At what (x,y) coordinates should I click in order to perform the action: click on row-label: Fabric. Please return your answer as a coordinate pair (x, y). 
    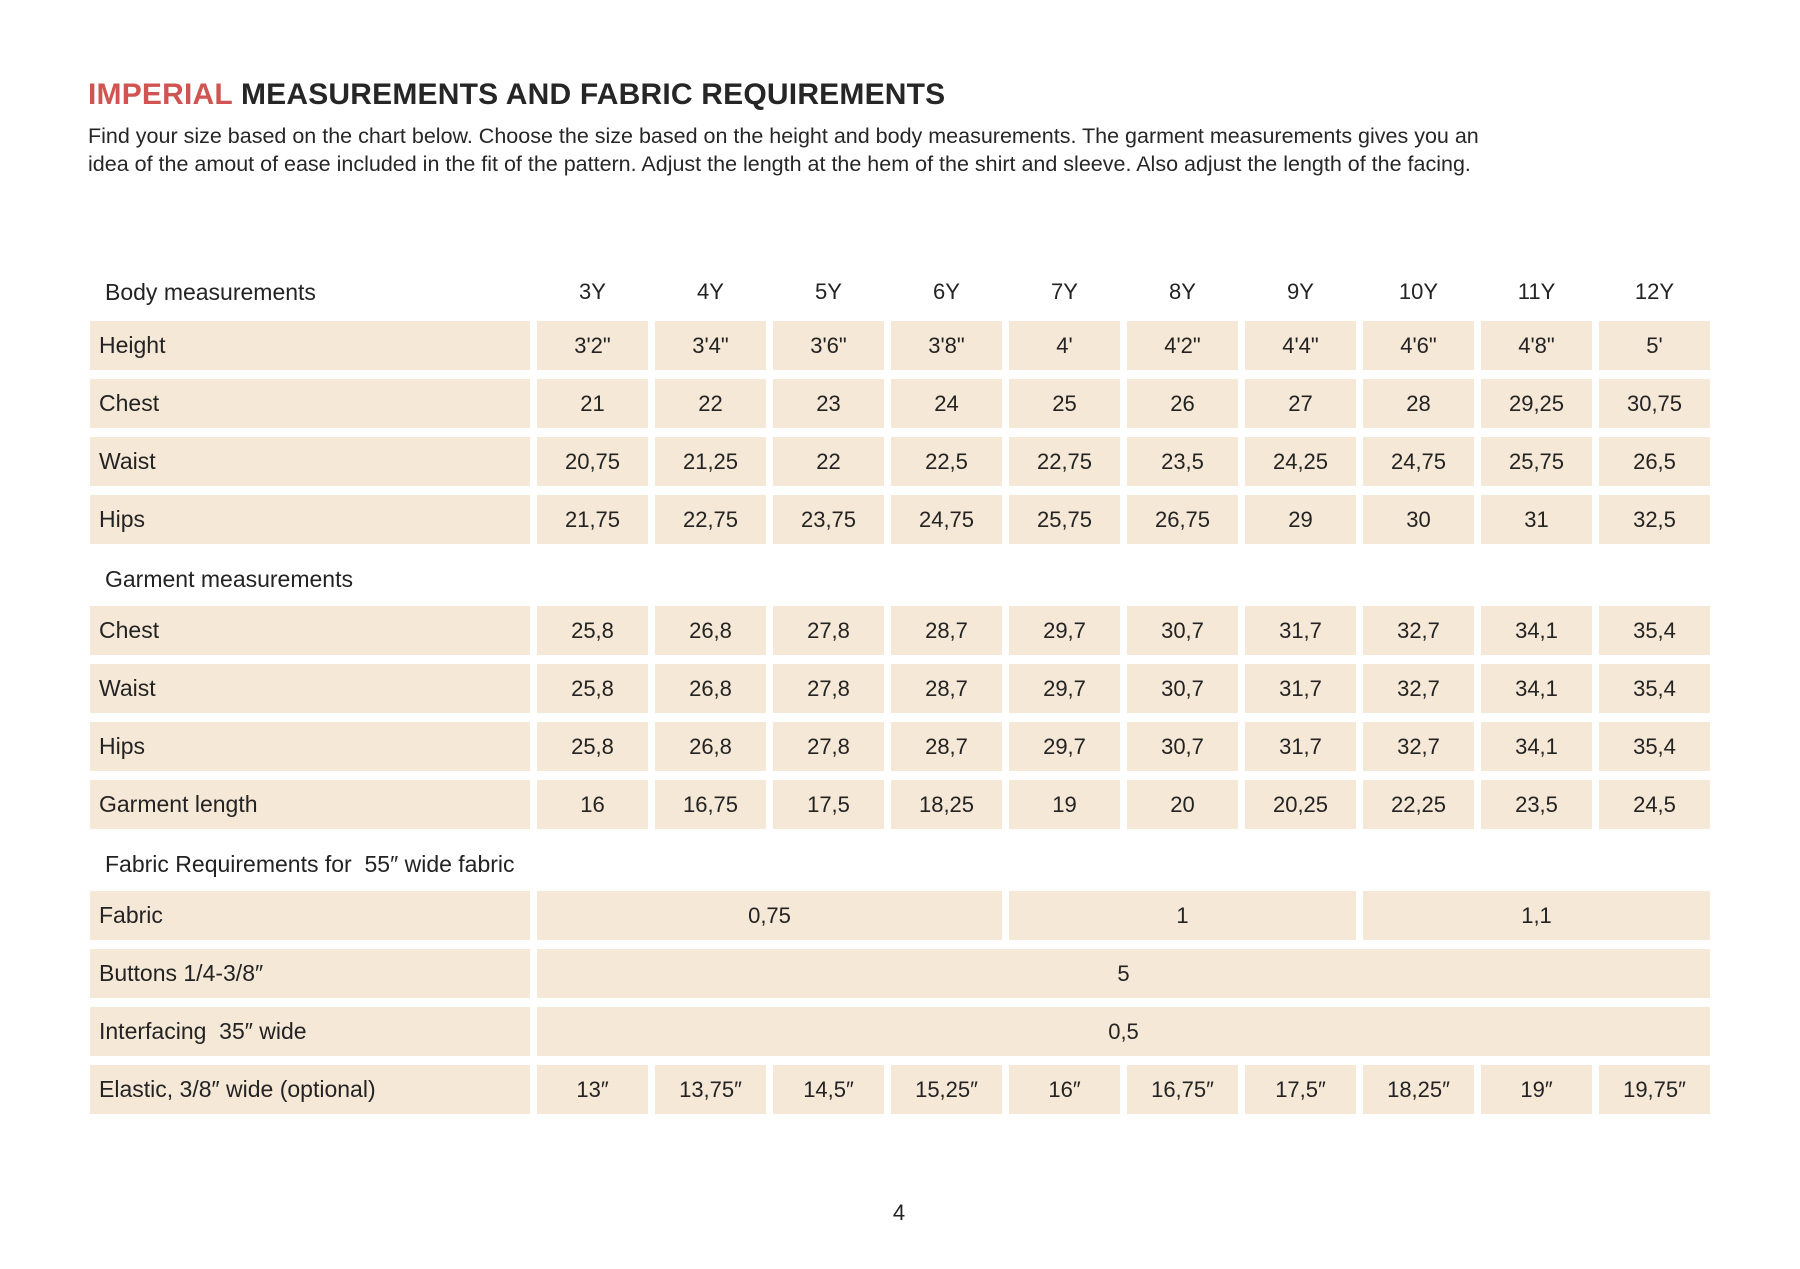
    Looking at the image, I should click on (310, 915).